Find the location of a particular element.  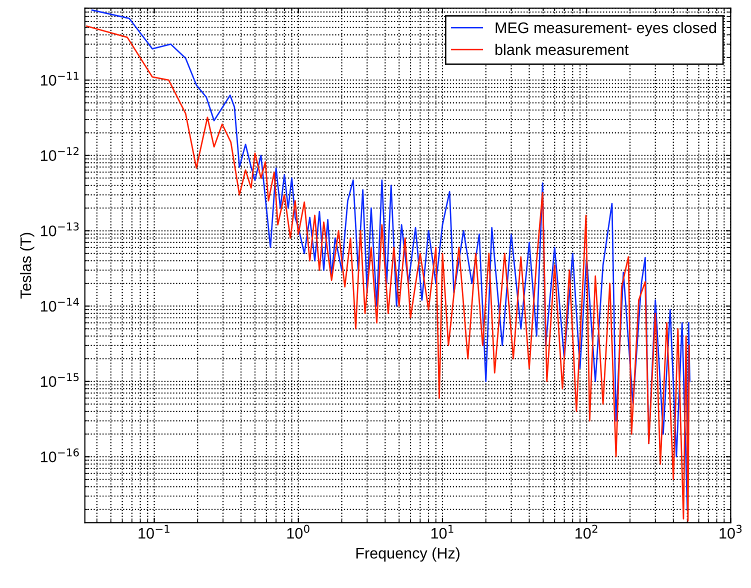

y-tick-label: 10$^{−14}$ is located at coordinates (59, 305).